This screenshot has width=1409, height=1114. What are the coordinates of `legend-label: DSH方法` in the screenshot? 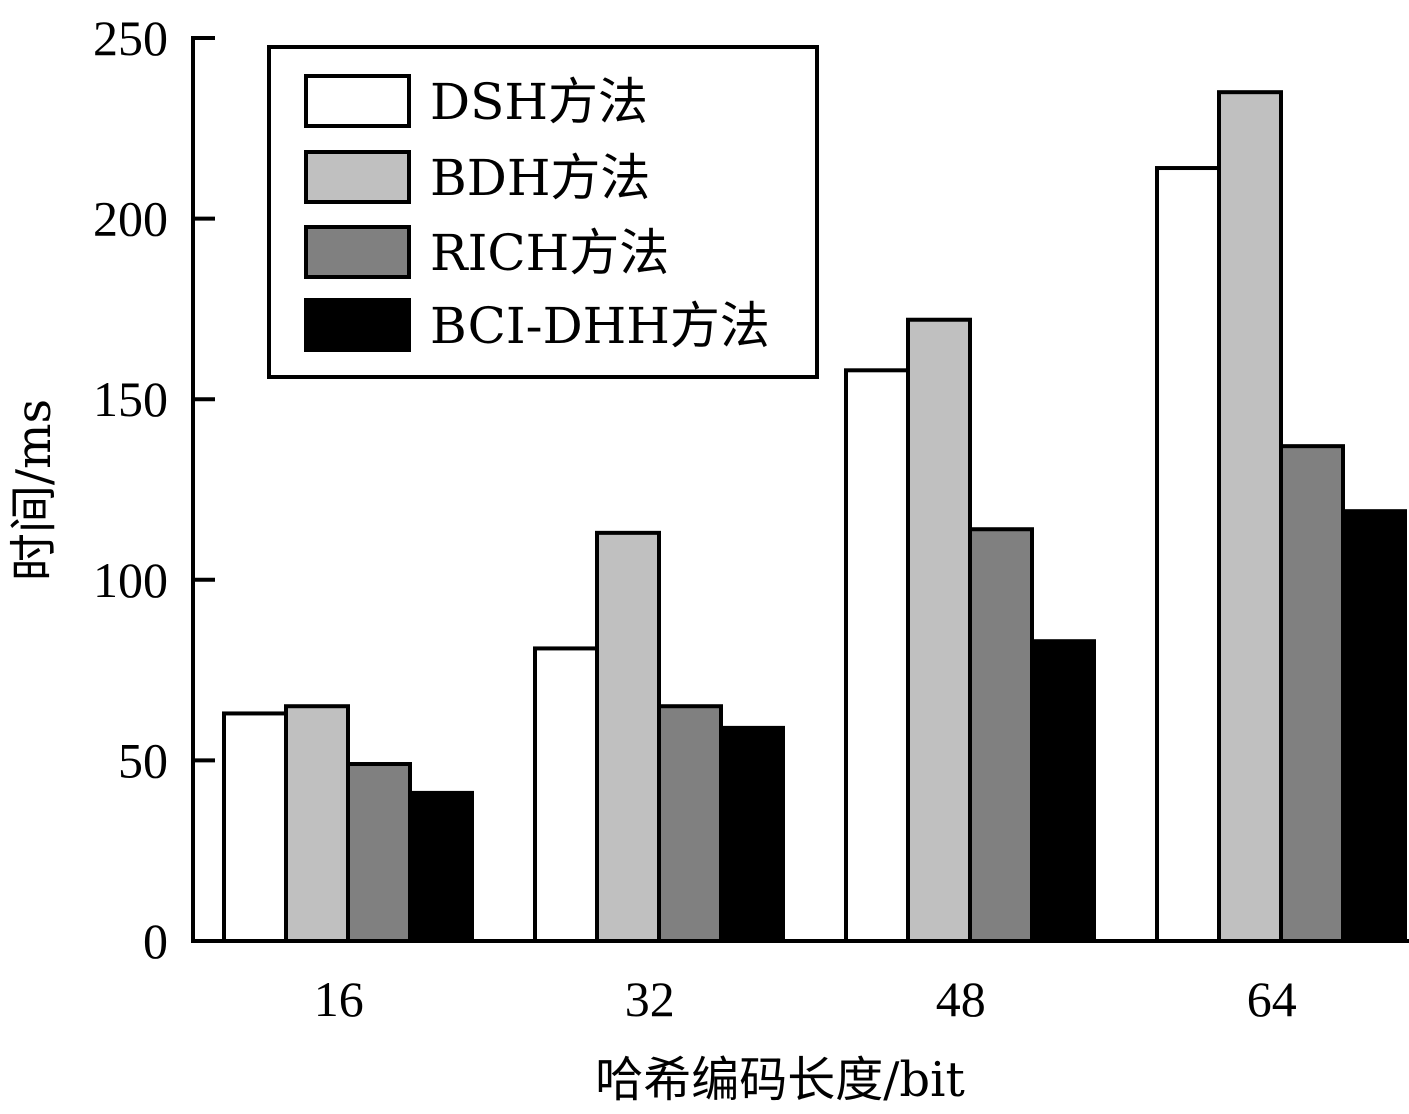 It's located at (539, 102).